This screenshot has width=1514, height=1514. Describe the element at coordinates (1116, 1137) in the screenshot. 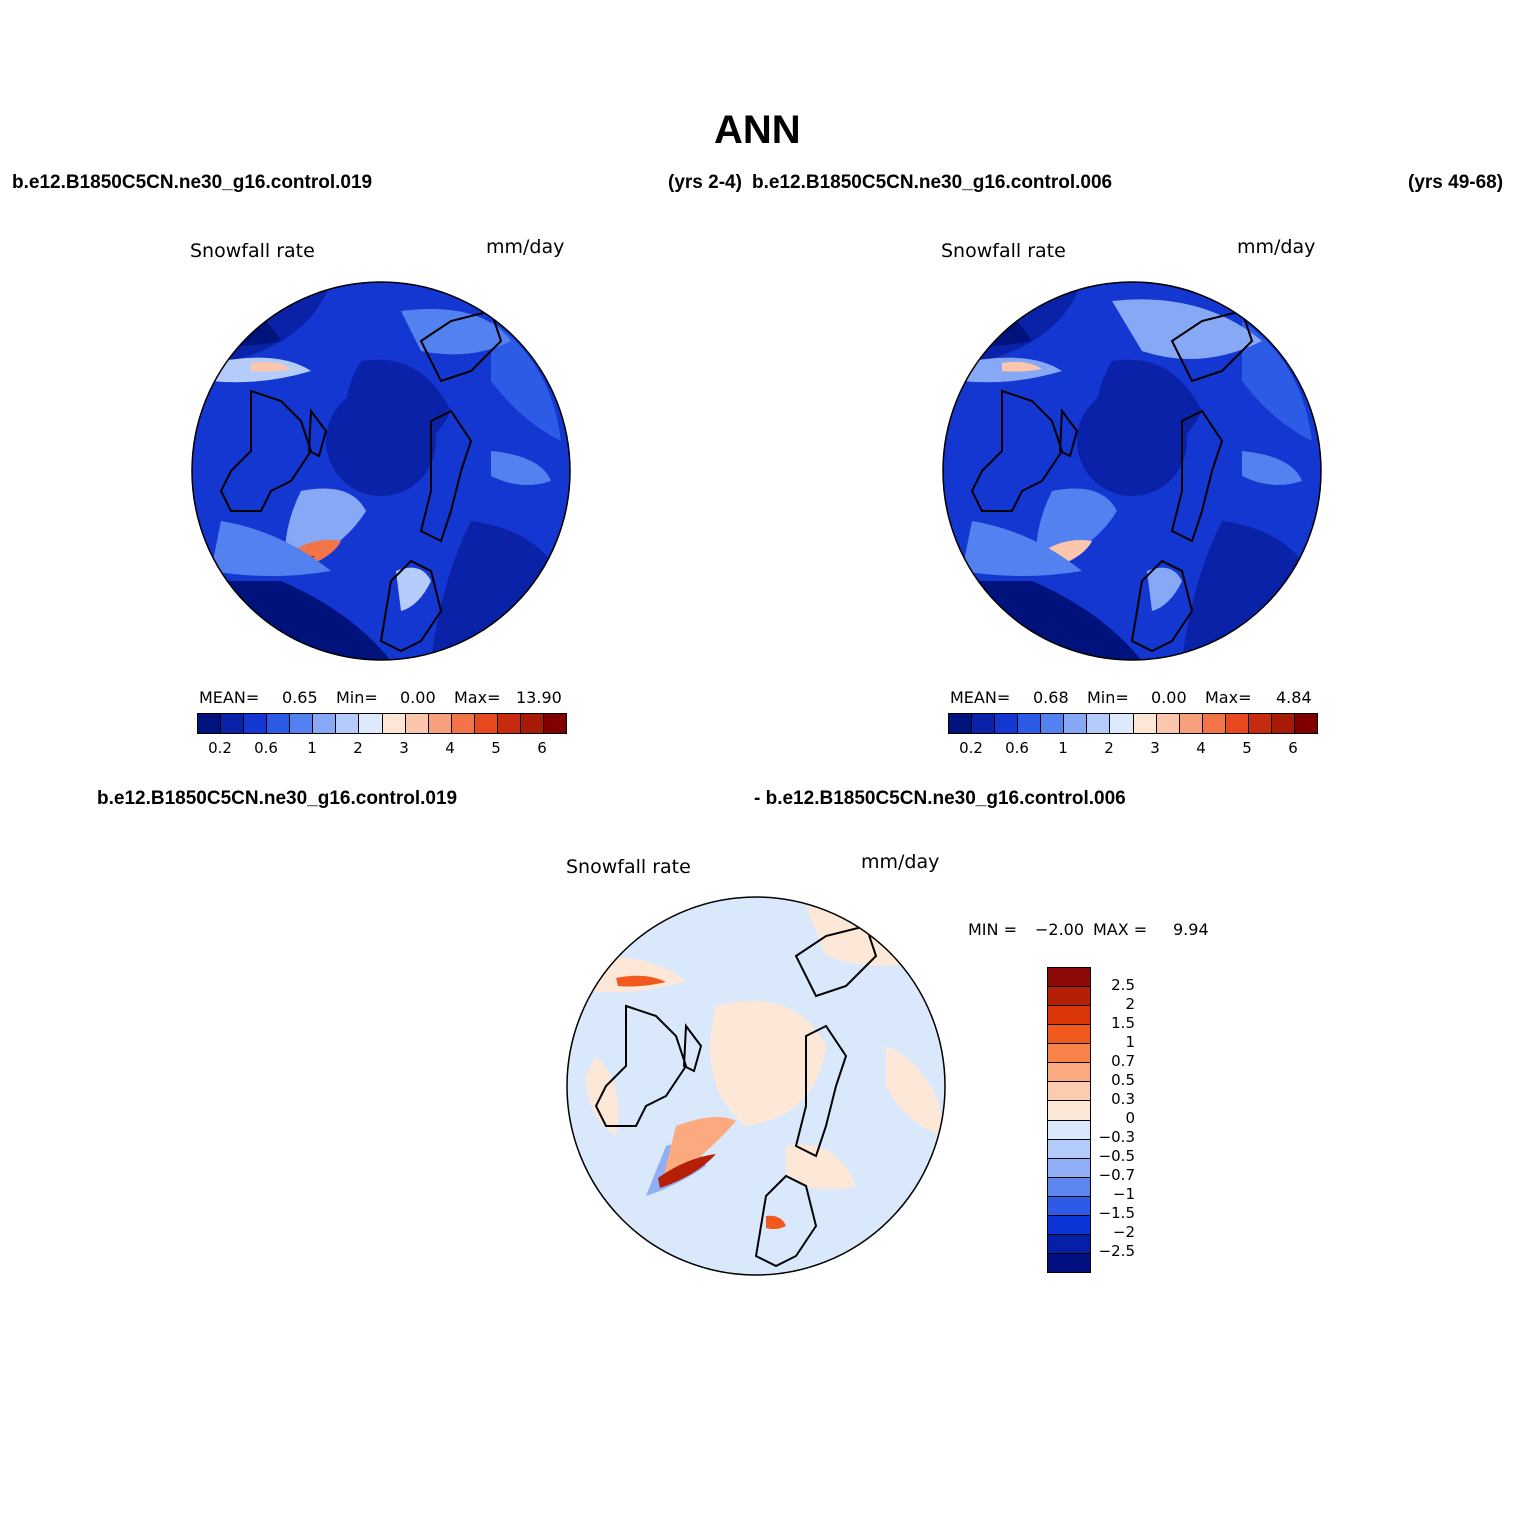

I see `colorbar-tick-label: −0.3` at that location.